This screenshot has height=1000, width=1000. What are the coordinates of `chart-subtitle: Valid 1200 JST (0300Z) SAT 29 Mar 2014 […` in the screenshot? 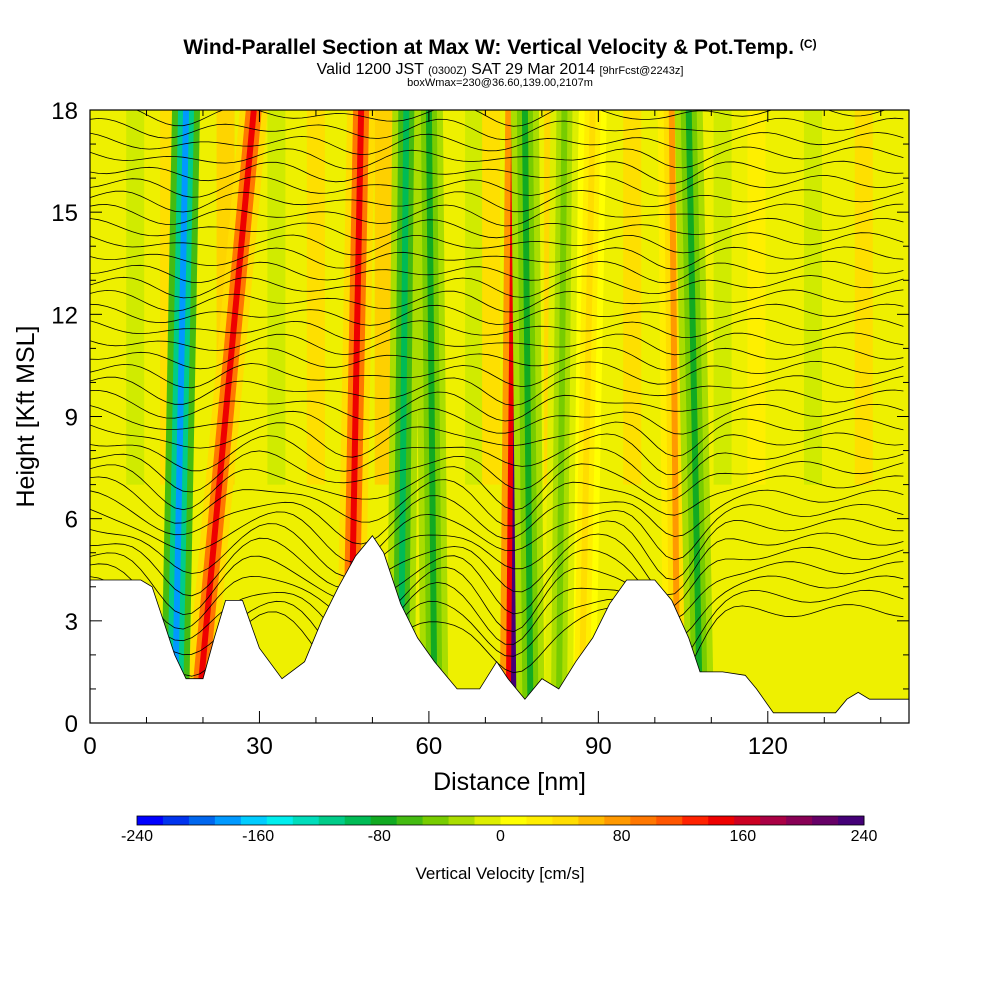 It's located at (500, 70).